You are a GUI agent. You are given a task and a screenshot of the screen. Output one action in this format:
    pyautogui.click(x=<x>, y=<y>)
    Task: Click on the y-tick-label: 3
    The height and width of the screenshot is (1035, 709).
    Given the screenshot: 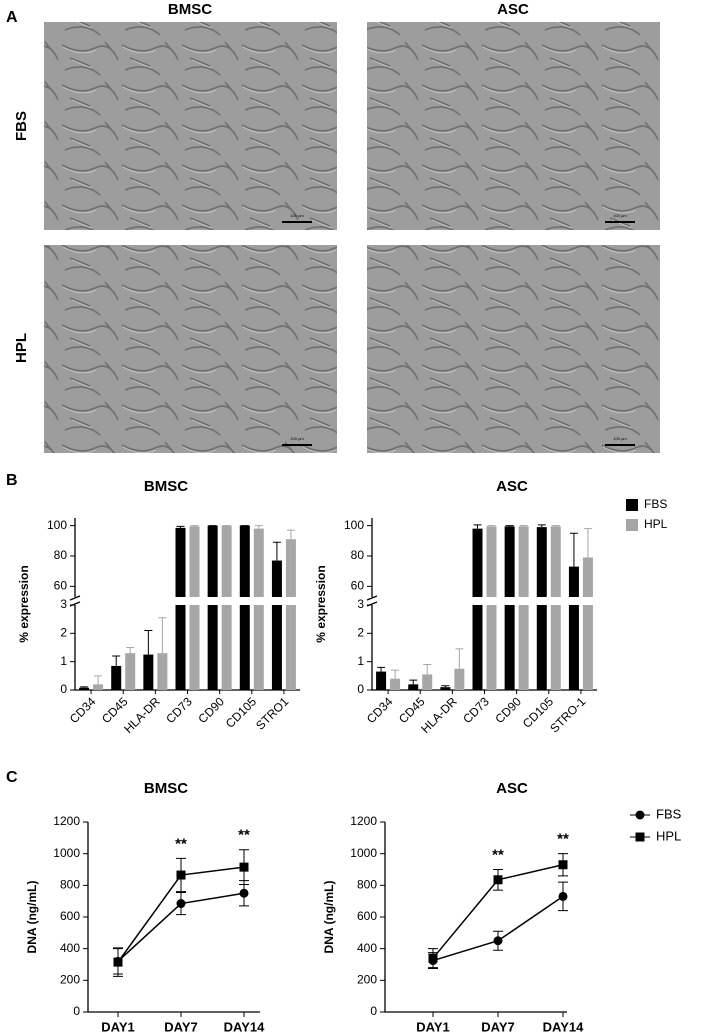 What is the action you would take?
    pyautogui.click(x=360, y=604)
    